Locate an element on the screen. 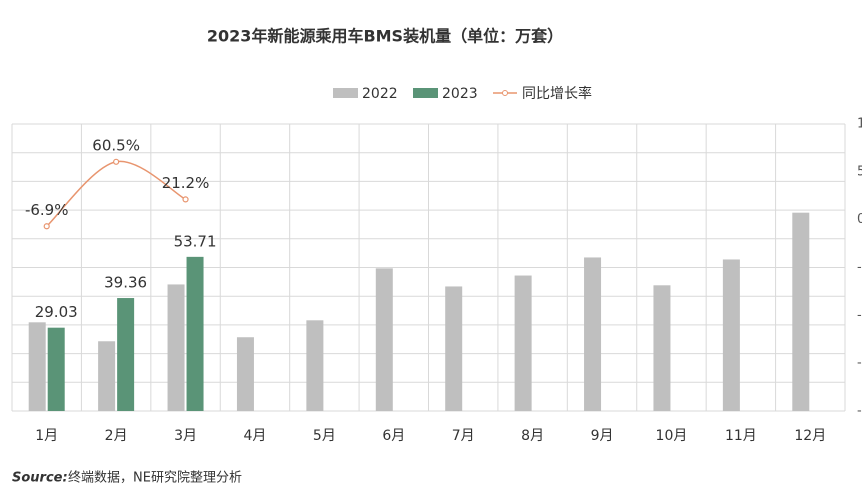  data-label: 53.71 is located at coordinates (195, 241).